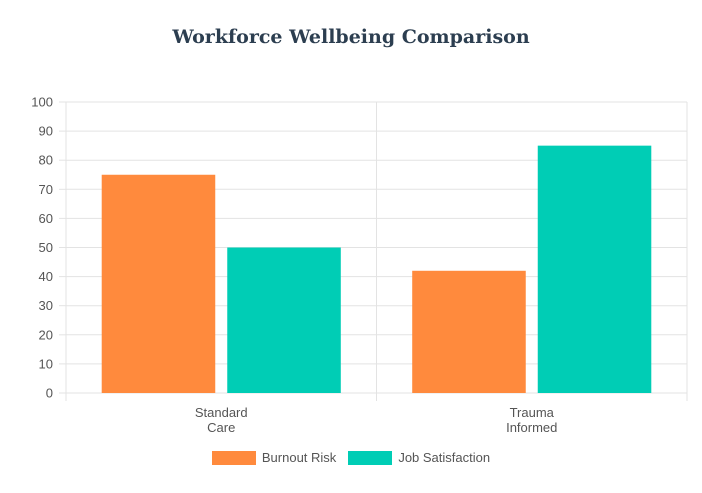 This screenshot has height=493, width=702. I want to click on bar-trauma-informed-burnout-risk, so click(469, 331).